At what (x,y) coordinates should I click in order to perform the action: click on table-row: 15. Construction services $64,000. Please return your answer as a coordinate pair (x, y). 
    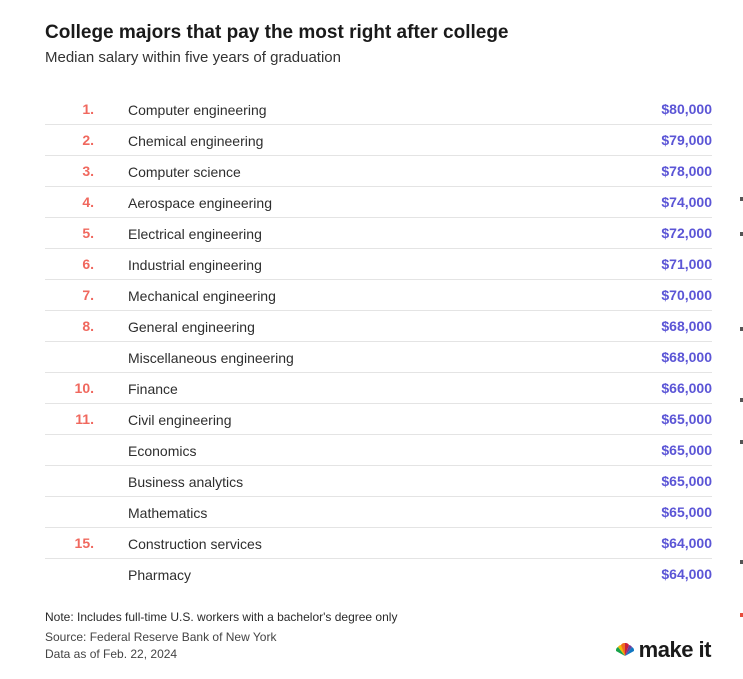
    Looking at the image, I should click on (378, 543).